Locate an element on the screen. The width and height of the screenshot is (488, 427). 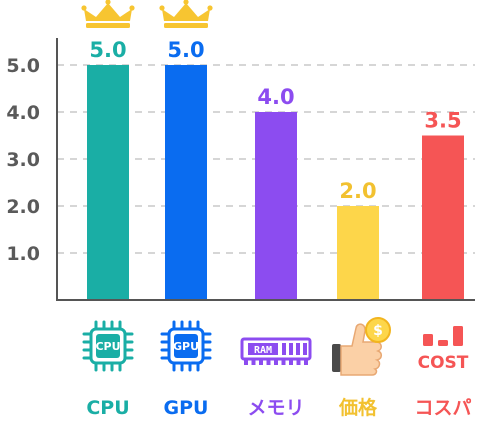
cpu-chip-icon: CPU is located at coordinates (108, 346).